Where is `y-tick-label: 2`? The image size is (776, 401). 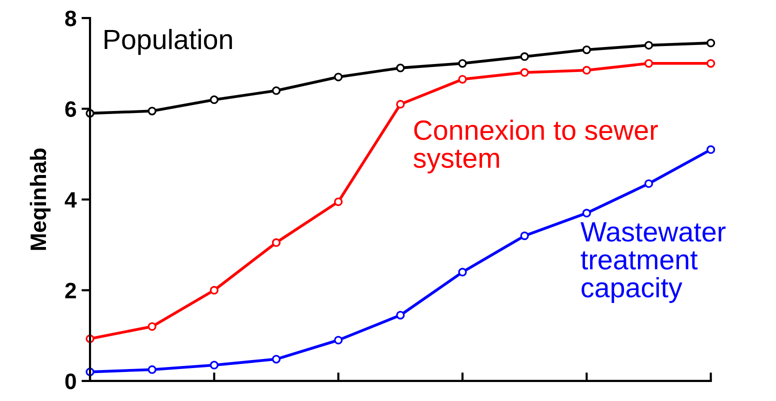 y-tick-label: 2 is located at coordinates (70, 290).